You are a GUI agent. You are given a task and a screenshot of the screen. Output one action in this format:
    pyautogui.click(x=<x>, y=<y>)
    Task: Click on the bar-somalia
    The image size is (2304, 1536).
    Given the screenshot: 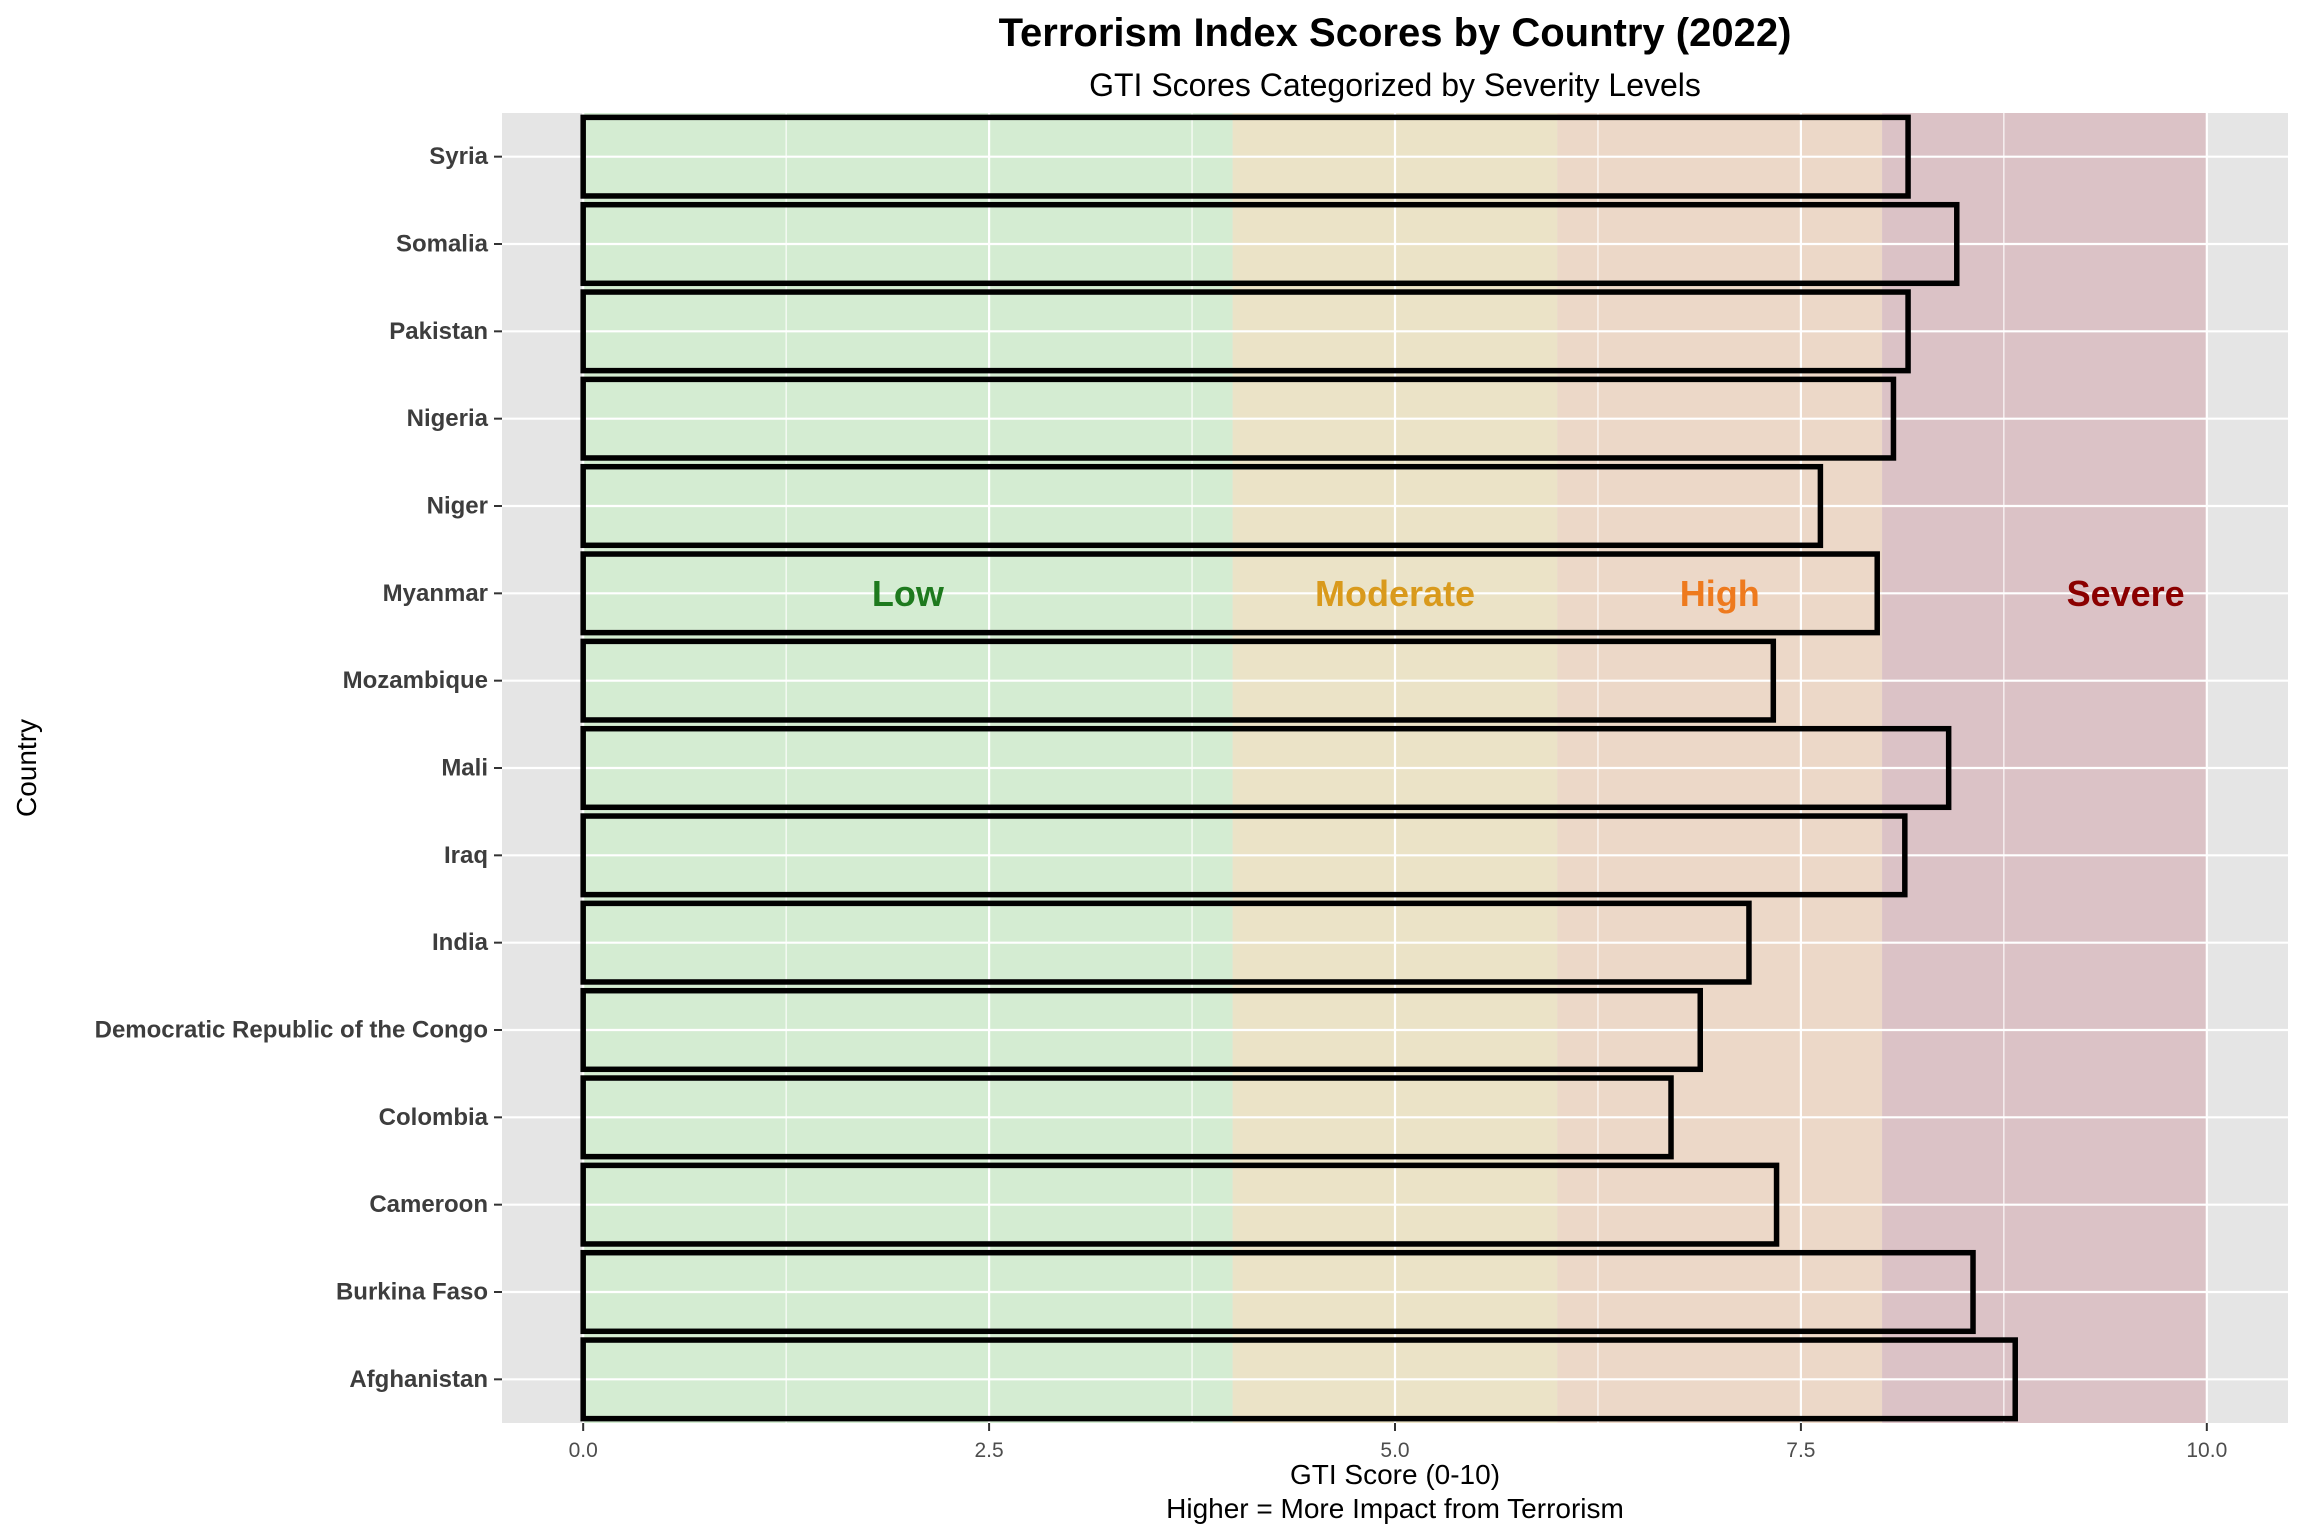 What is the action you would take?
    pyautogui.click(x=1270, y=244)
    